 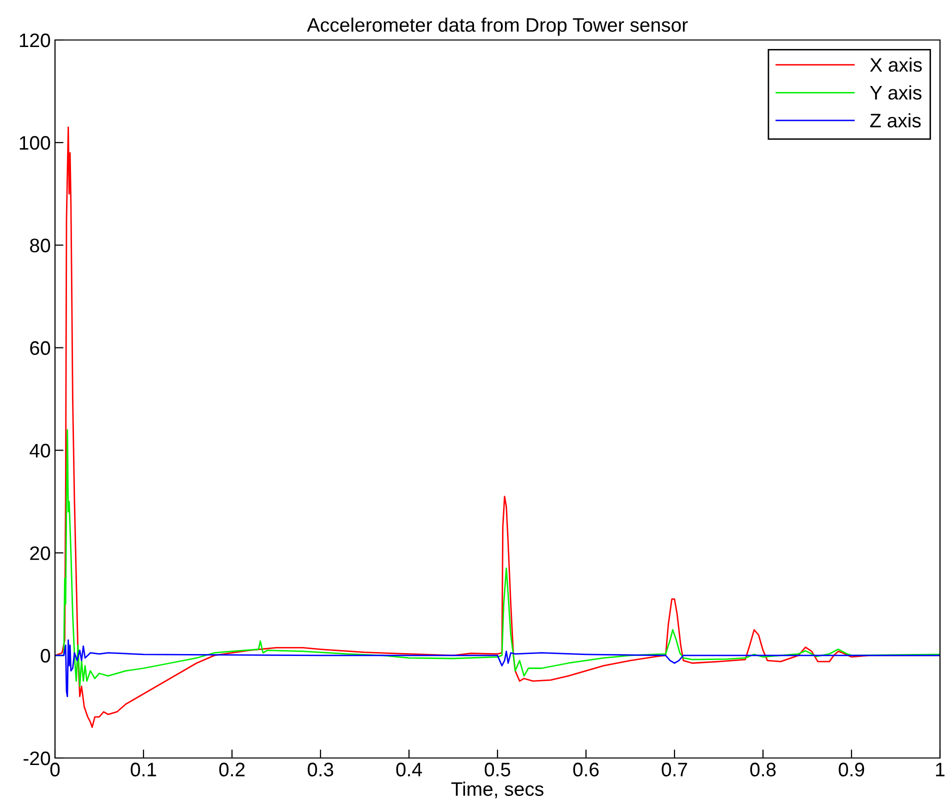 I want to click on x-tick-label: 0.3, so click(x=321, y=769).